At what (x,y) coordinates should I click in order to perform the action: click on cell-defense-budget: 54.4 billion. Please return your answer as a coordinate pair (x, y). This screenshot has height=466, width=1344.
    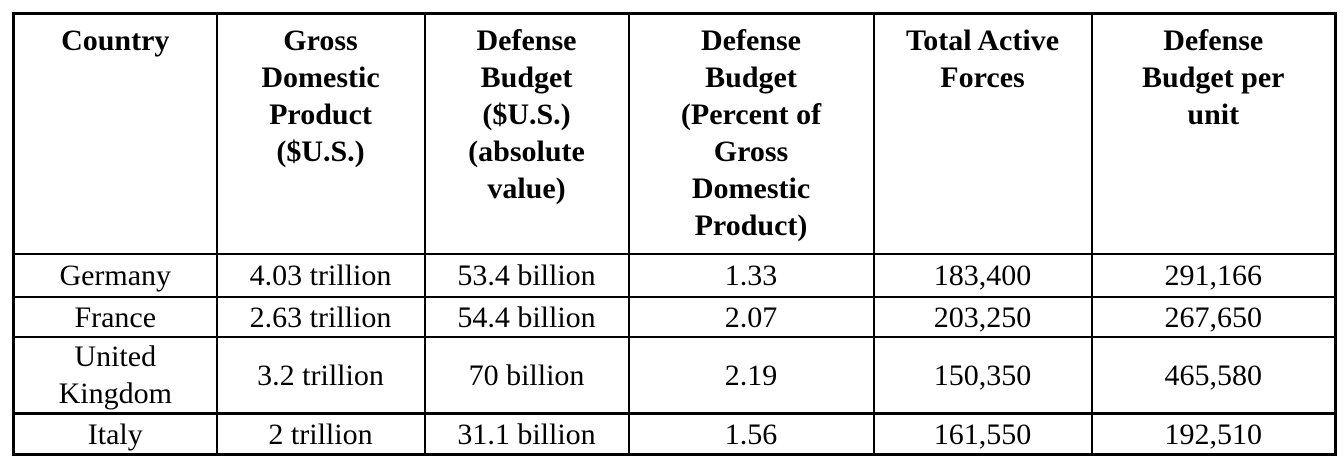
    Looking at the image, I should click on (526, 317).